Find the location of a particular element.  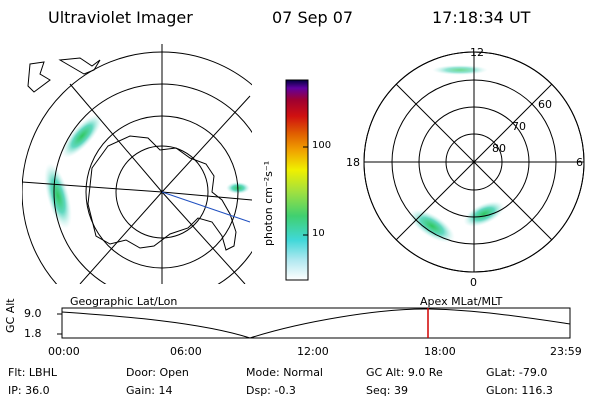

info-flt: Flt: LBHL is located at coordinates (32, 372).